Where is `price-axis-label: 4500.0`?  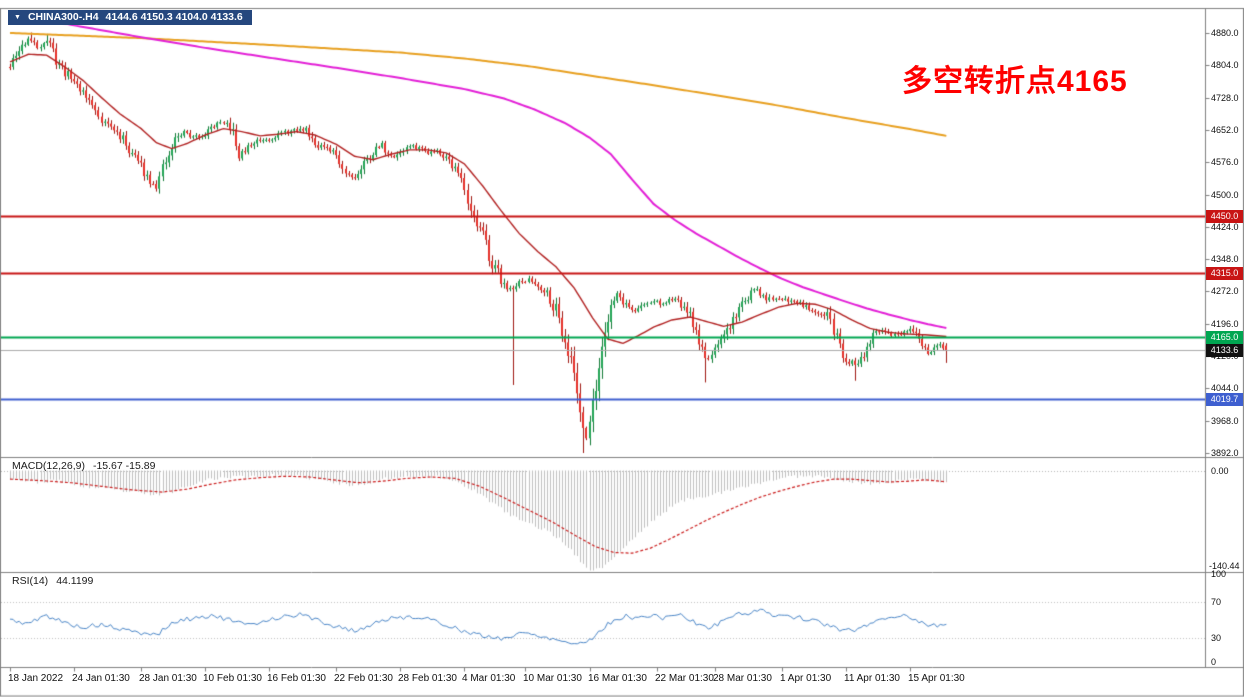 price-axis-label: 4500.0 is located at coordinates (1225, 195).